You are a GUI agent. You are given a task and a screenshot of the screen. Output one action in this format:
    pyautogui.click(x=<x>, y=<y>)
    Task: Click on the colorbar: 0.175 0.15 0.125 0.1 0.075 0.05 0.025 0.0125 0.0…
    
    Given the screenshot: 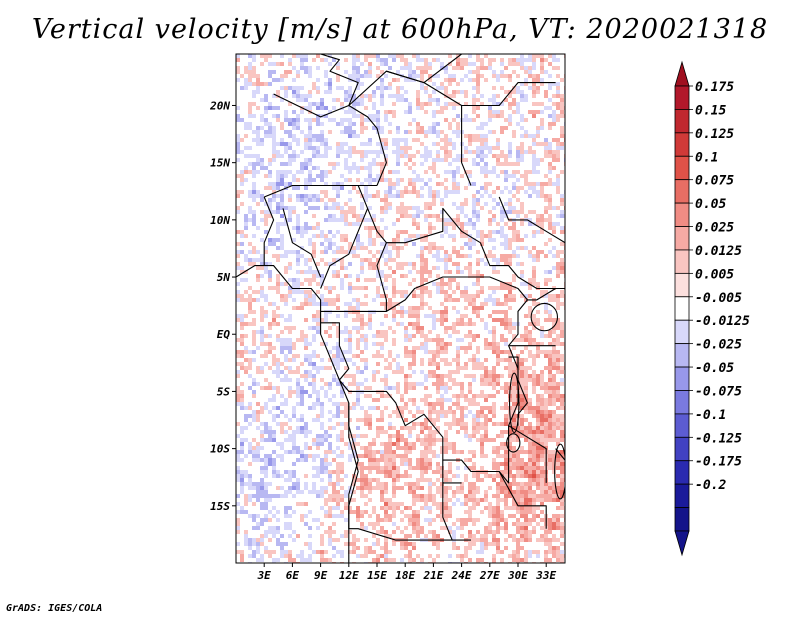 What is the action you would take?
    pyautogui.click(x=712, y=308)
    